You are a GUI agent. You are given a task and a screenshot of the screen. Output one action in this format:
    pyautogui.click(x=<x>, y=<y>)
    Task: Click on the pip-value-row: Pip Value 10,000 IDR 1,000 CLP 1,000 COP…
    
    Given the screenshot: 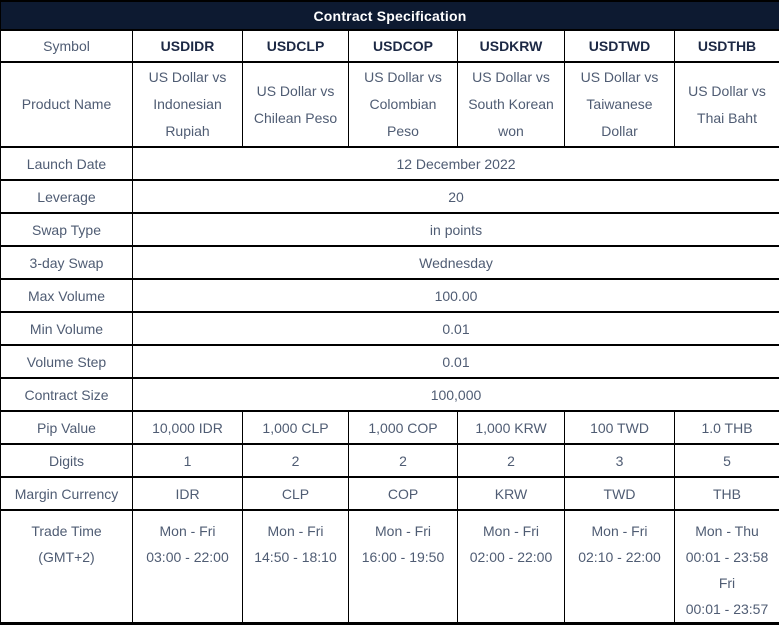 What is the action you would take?
    pyautogui.click(x=389, y=427)
    